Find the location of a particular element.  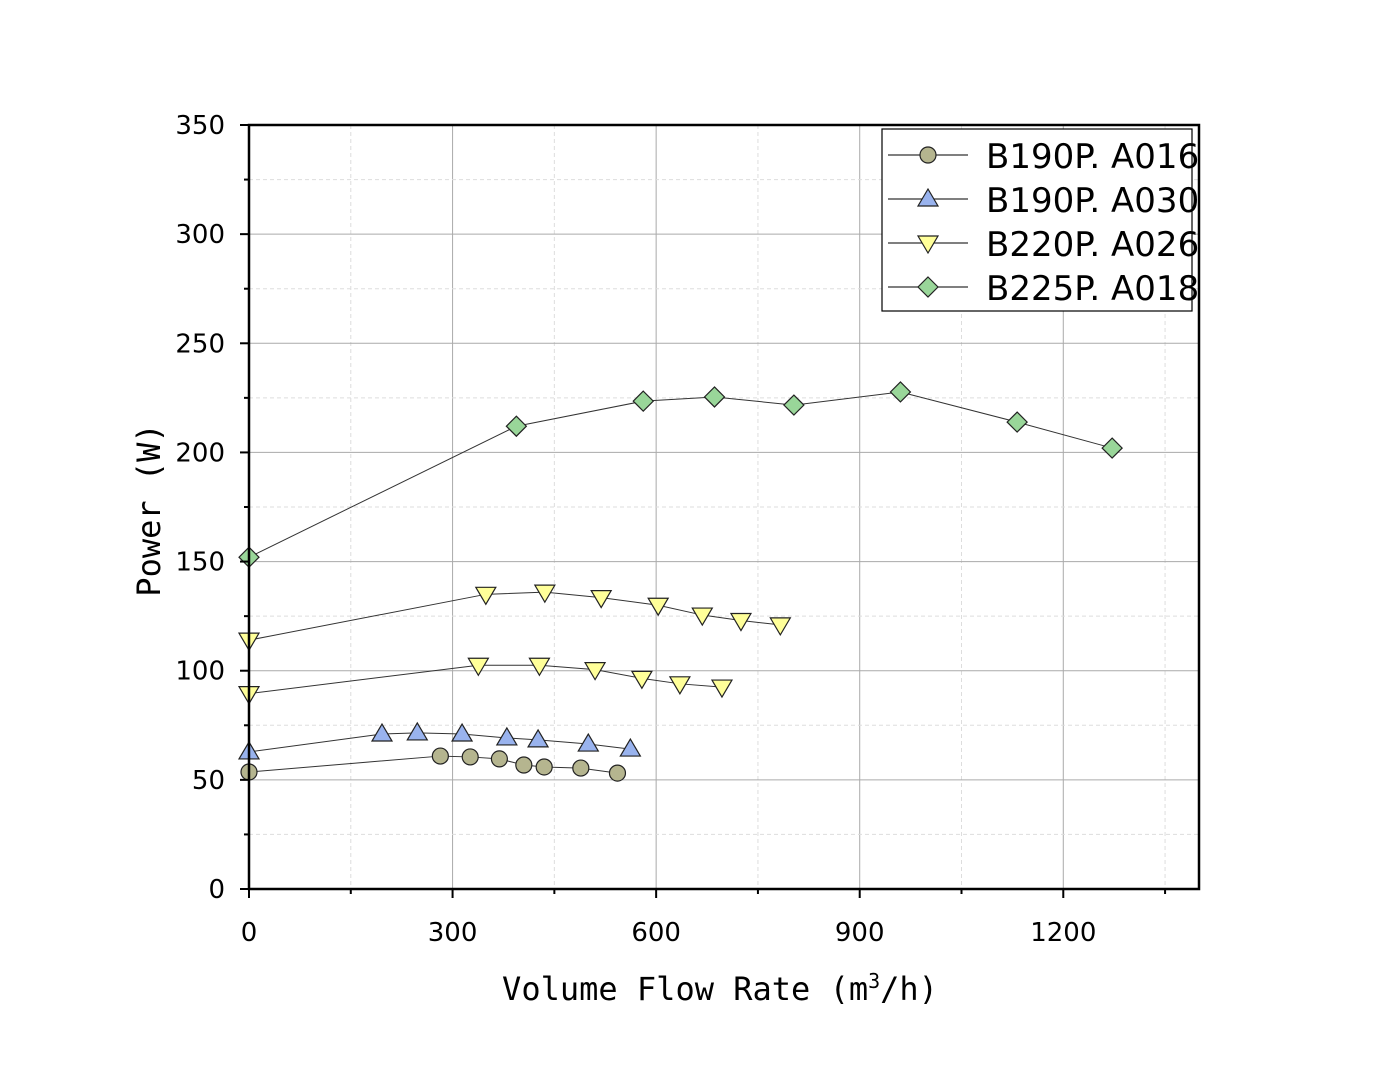

legend-marker-triangle-up is located at coordinates (928, 197).